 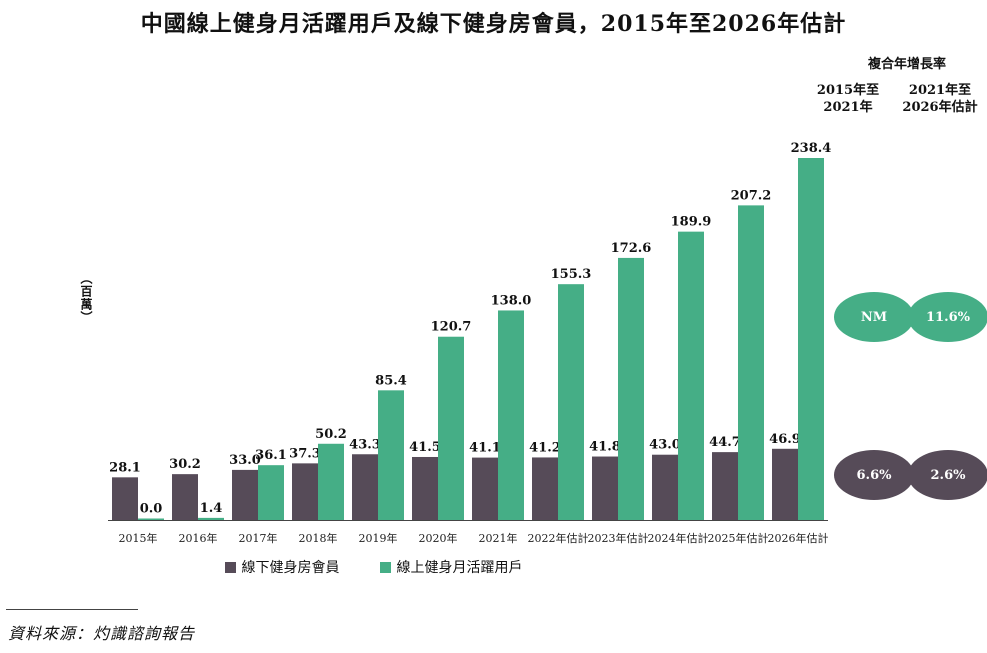 What do you see at coordinates (198, 538) in the screenshot?
I see `x-tick-label-1: 2016年` at bounding box center [198, 538].